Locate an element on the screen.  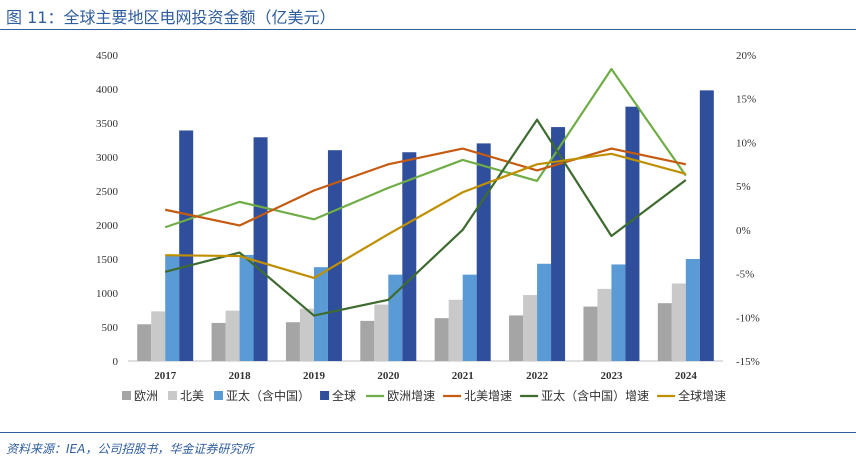
bar-4-2021 is located at coordinates (483, 252).